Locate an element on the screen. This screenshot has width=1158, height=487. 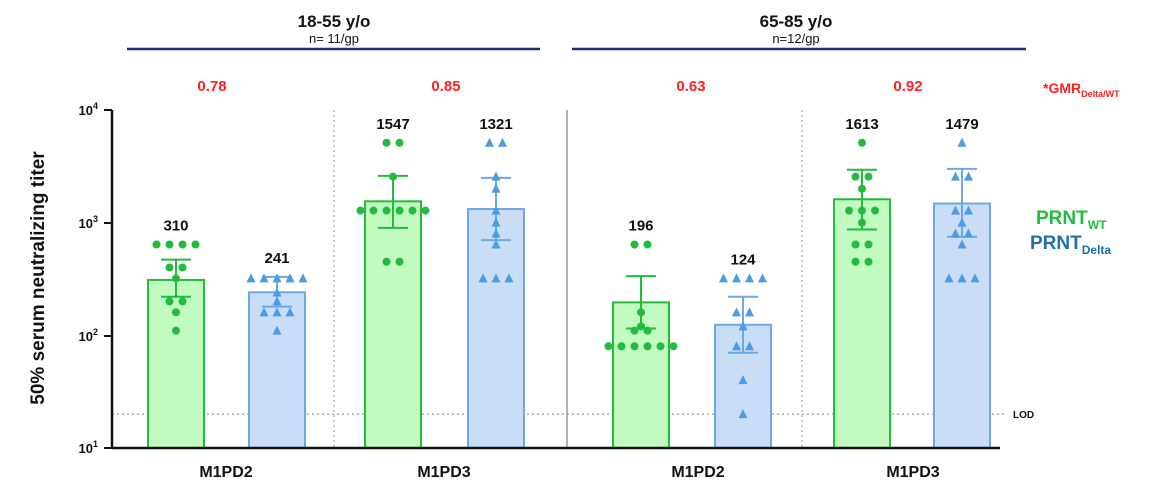
y-tick-base-10000: 10 is located at coordinates (86, 110).